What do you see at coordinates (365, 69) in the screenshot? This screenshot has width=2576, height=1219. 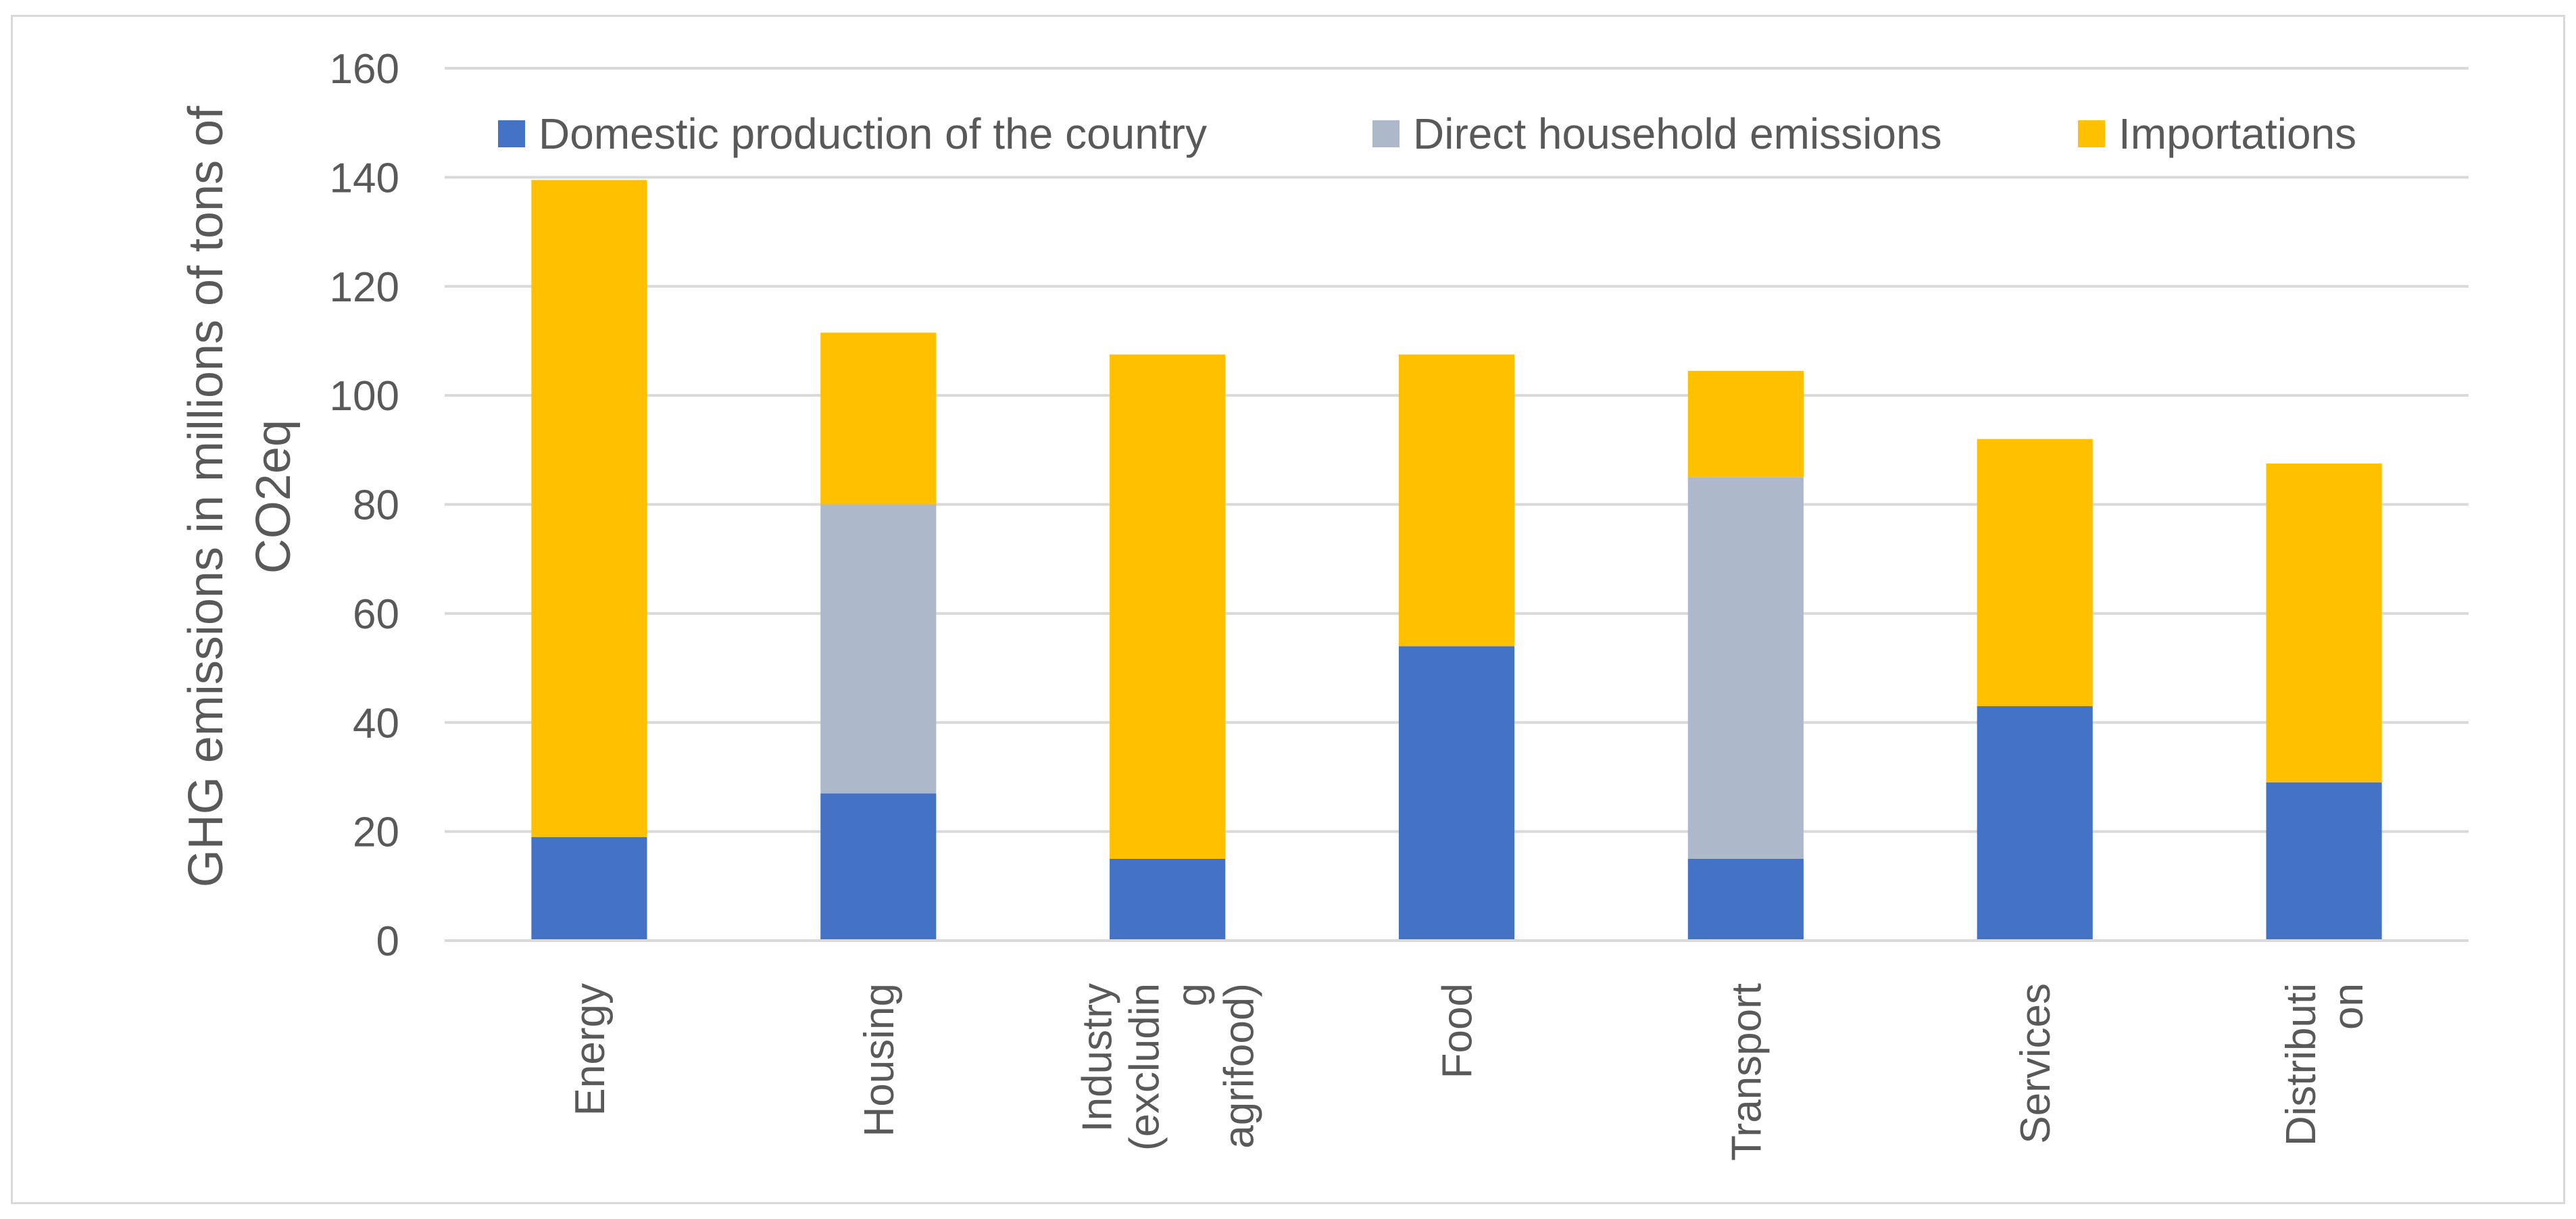 I see `y-tick-label-160: 160` at bounding box center [365, 69].